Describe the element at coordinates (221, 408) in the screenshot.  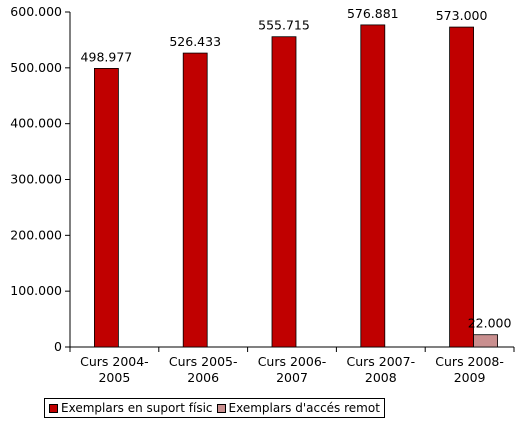
I see `legend-swatch-remote` at that location.